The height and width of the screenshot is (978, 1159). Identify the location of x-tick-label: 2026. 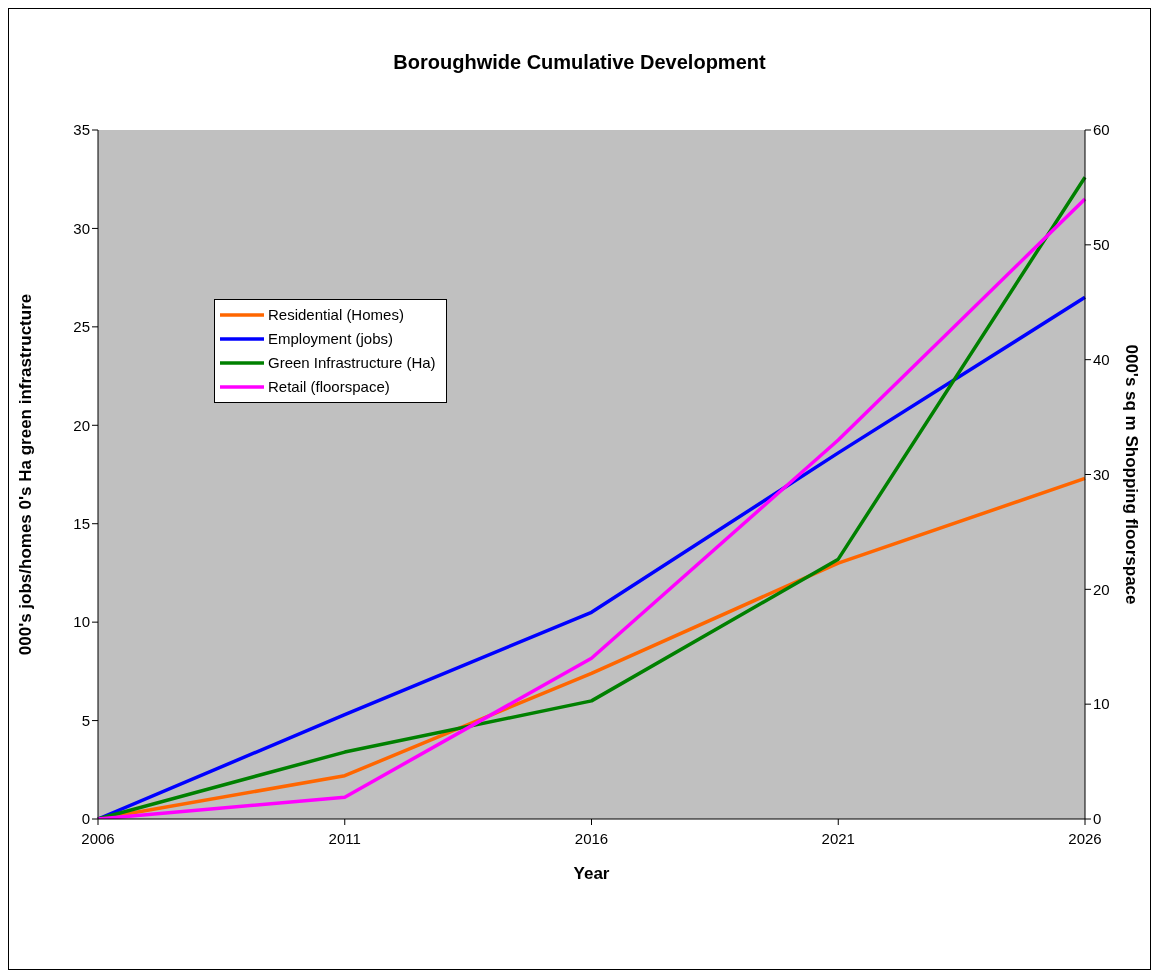
(1085, 838).